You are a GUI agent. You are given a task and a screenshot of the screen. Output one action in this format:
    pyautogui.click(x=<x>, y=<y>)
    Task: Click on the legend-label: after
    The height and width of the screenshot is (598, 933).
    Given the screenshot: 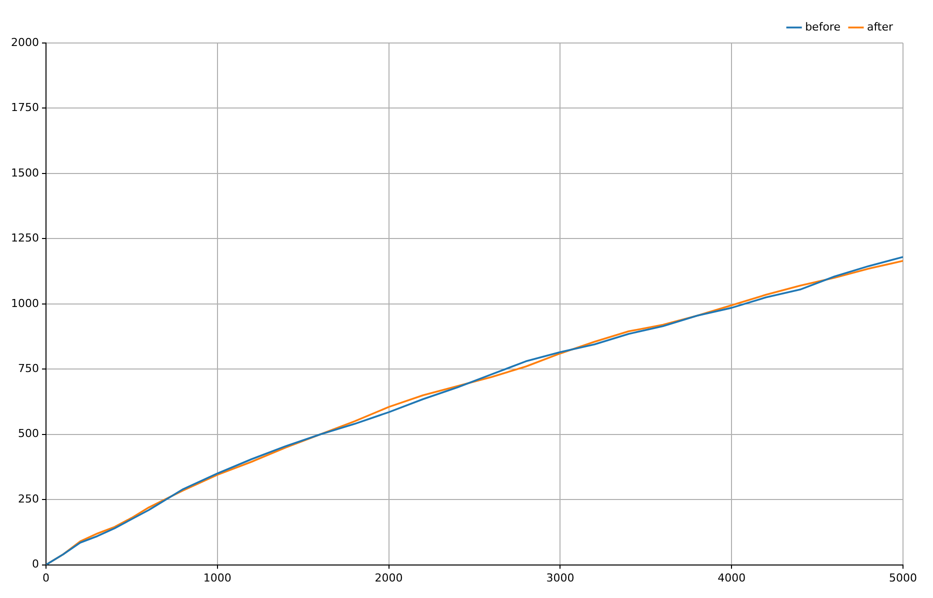 What is the action you would take?
    pyautogui.click(x=880, y=27)
    